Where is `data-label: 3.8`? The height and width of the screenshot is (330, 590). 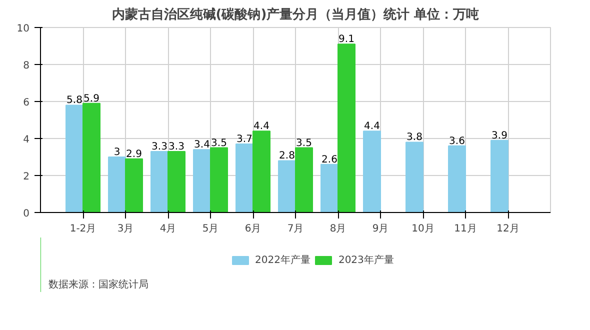 data-label: 3.8 is located at coordinates (414, 138).